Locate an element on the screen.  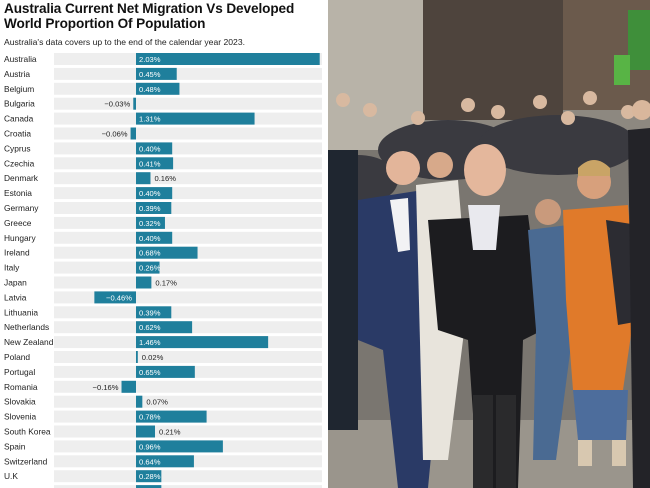
bar-row: Slovenia 0.78% is located at coordinates (163, 416).